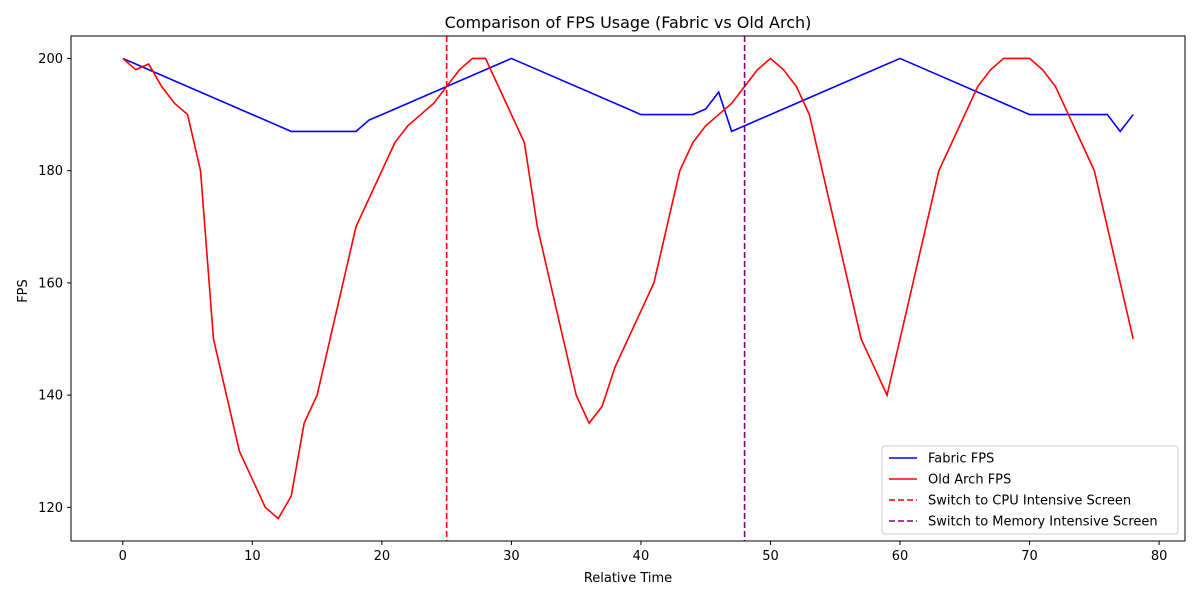  What do you see at coordinates (900, 556) in the screenshot?
I see `x-tick-label: 60` at bounding box center [900, 556].